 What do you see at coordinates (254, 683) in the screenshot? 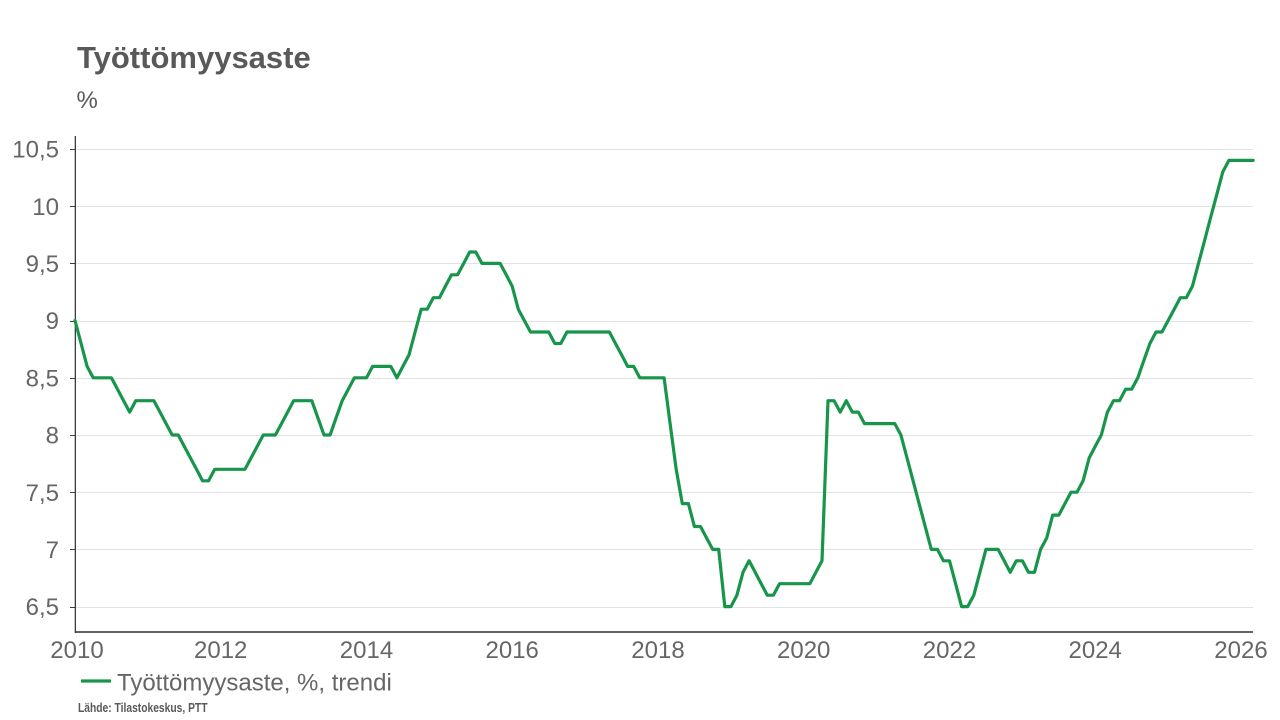
I see `svg-text: Työttömyysaste, %, trendi` at bounding box center [254, 683].